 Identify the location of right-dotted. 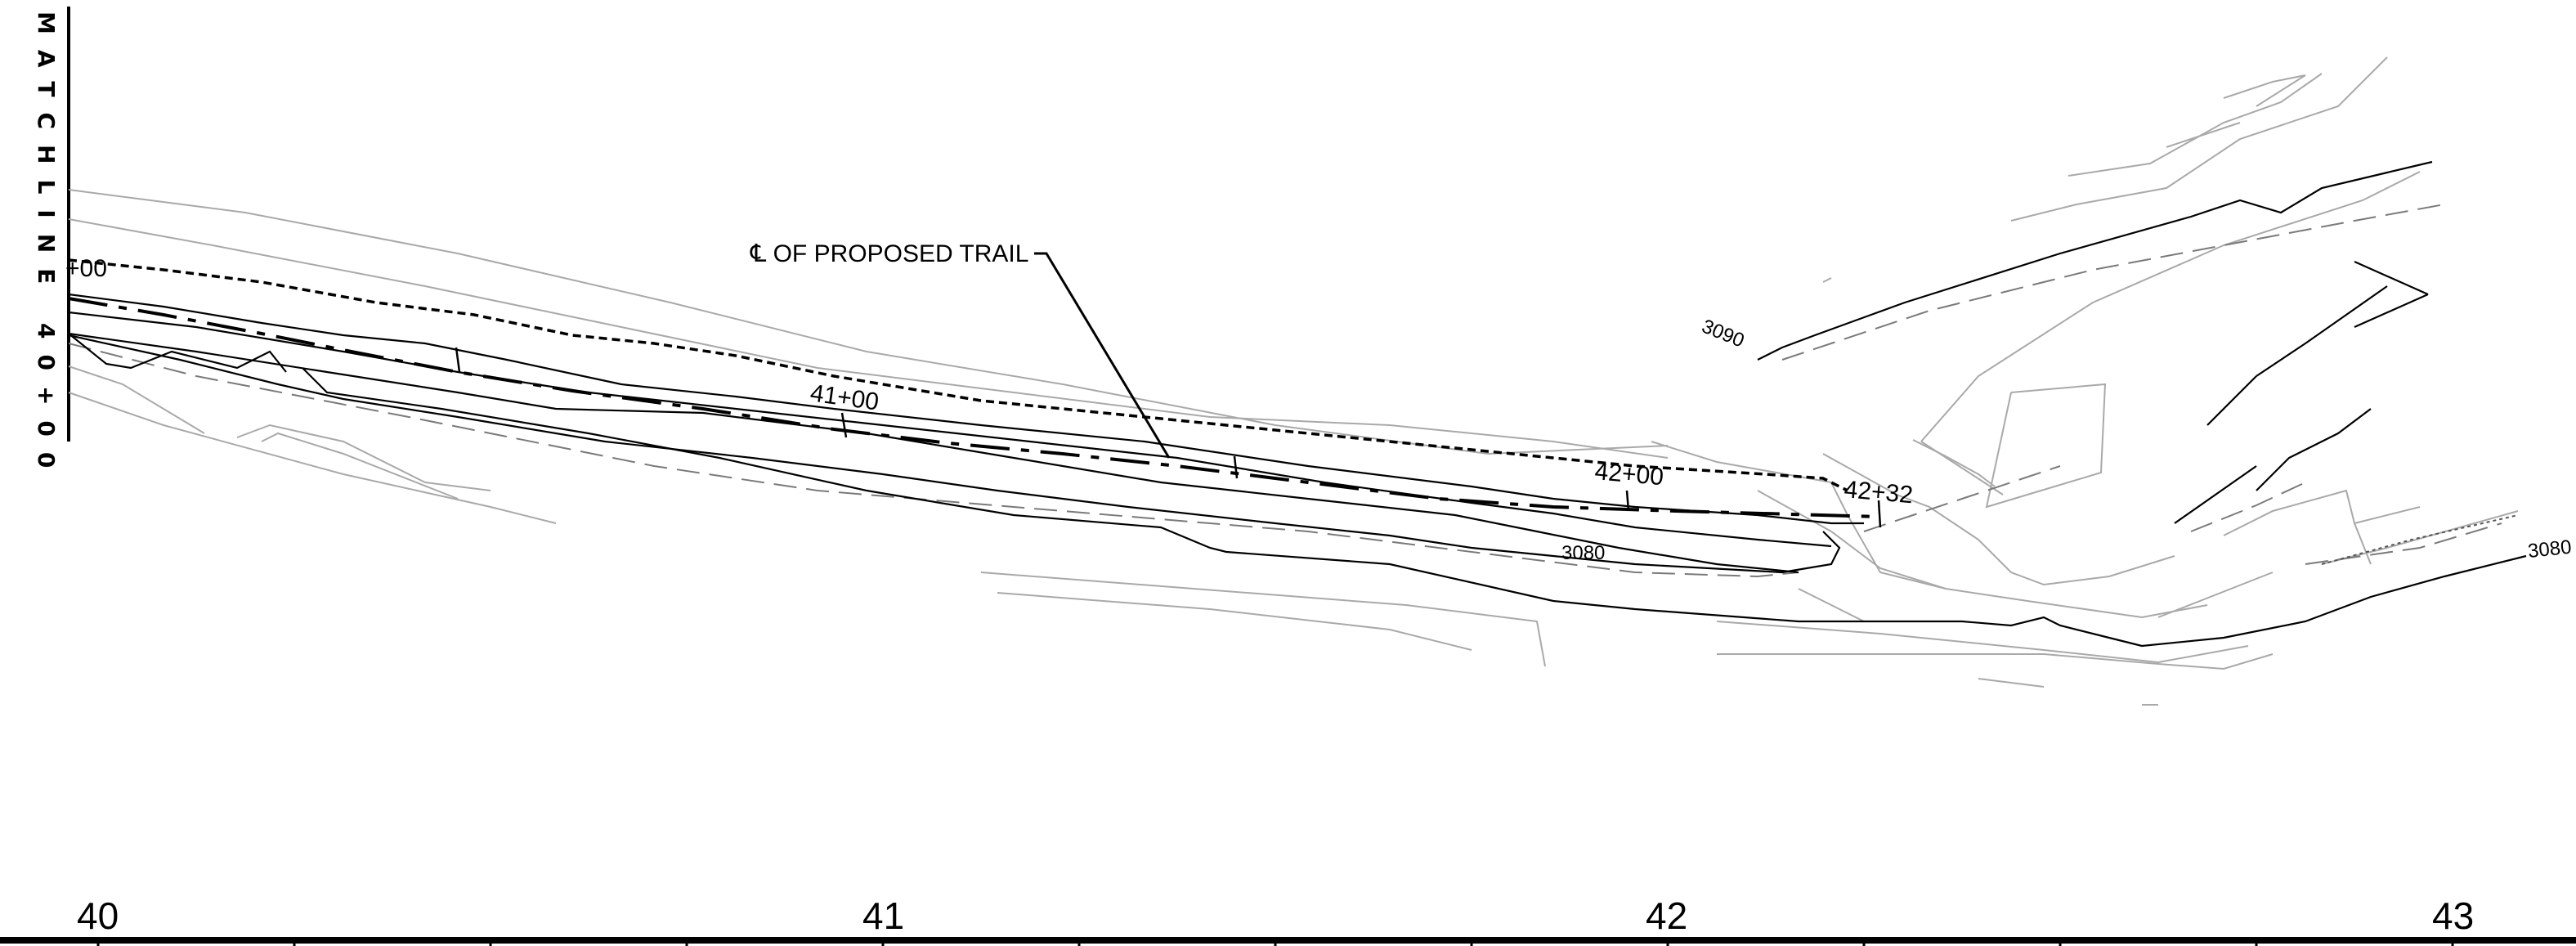
(2420, 539).